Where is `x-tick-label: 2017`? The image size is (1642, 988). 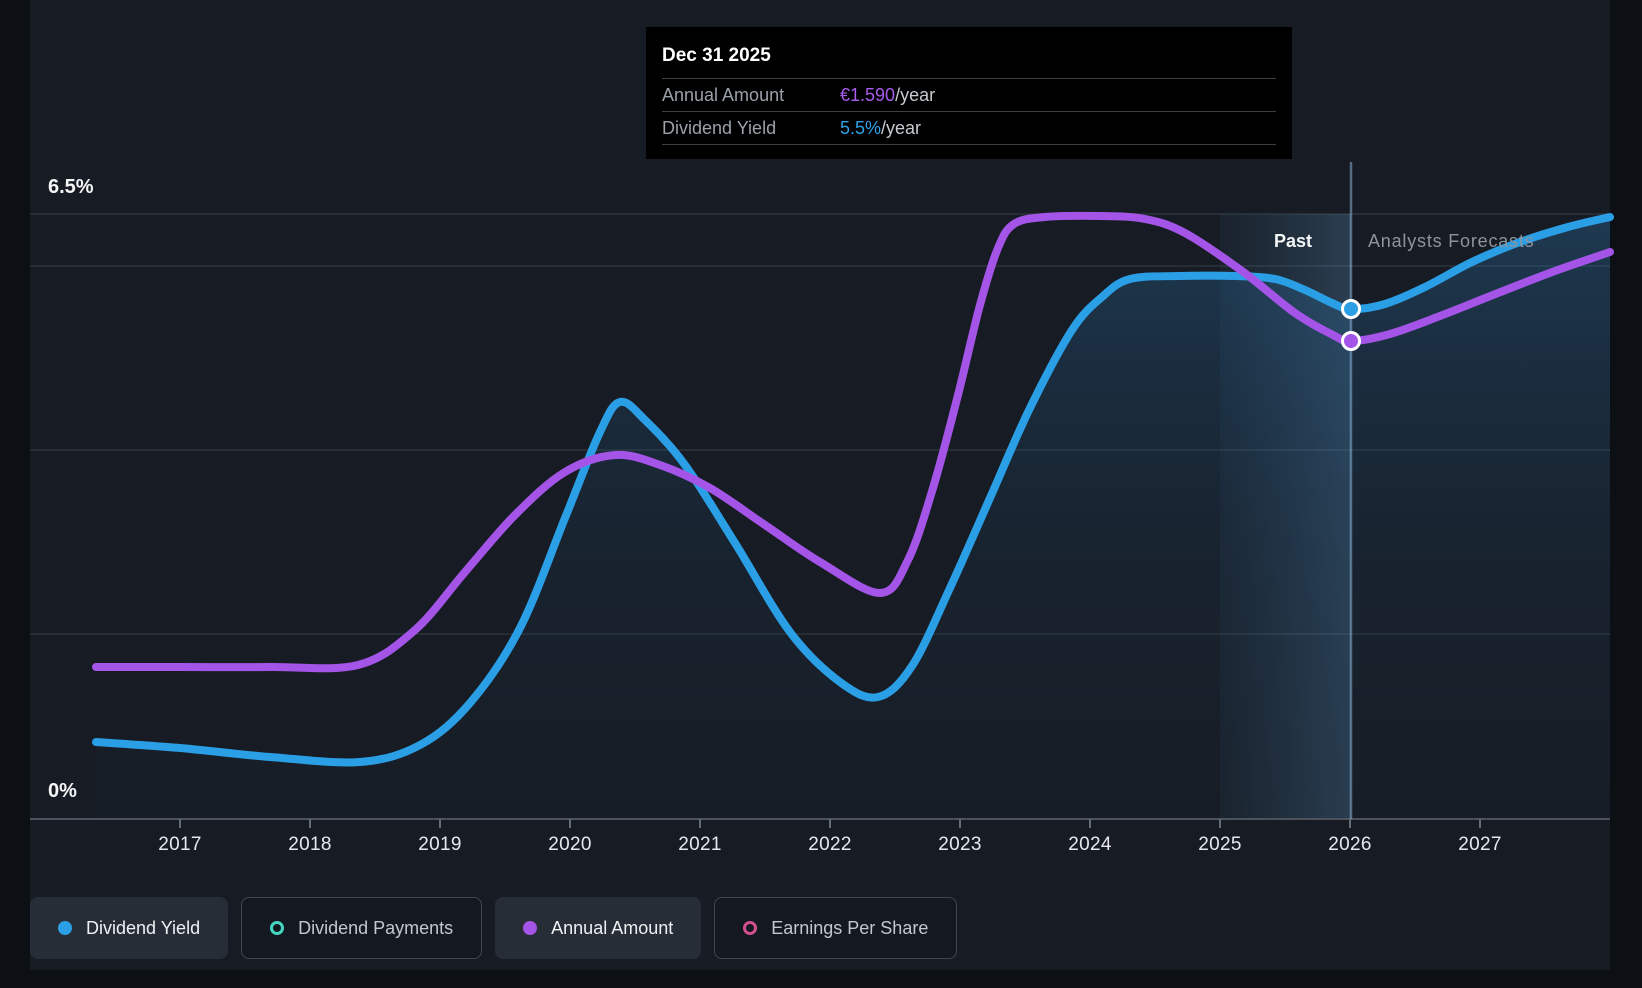
x-tick-label: 2017 is located at coordinates (180, 844).